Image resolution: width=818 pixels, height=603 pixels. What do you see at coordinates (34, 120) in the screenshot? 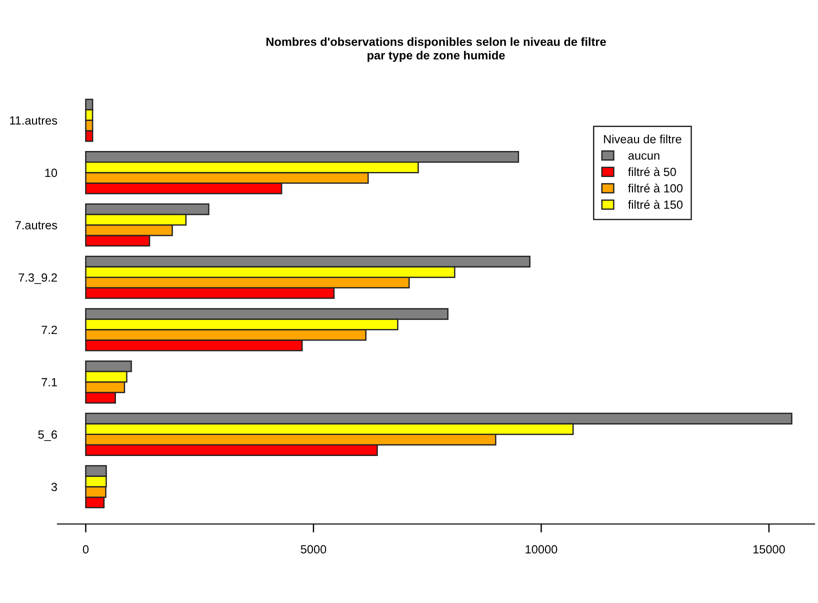
I see `y-tick-label: 11.autres` at bounding box center [34, 120].